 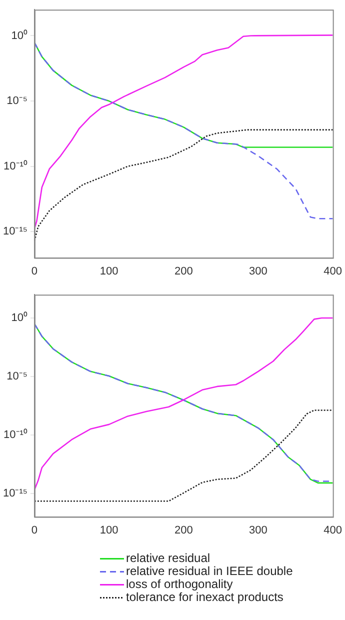 What do you see at coordinates (183, 456) in the screenshot?
I see `line-series` at bounding box center [183, 456].